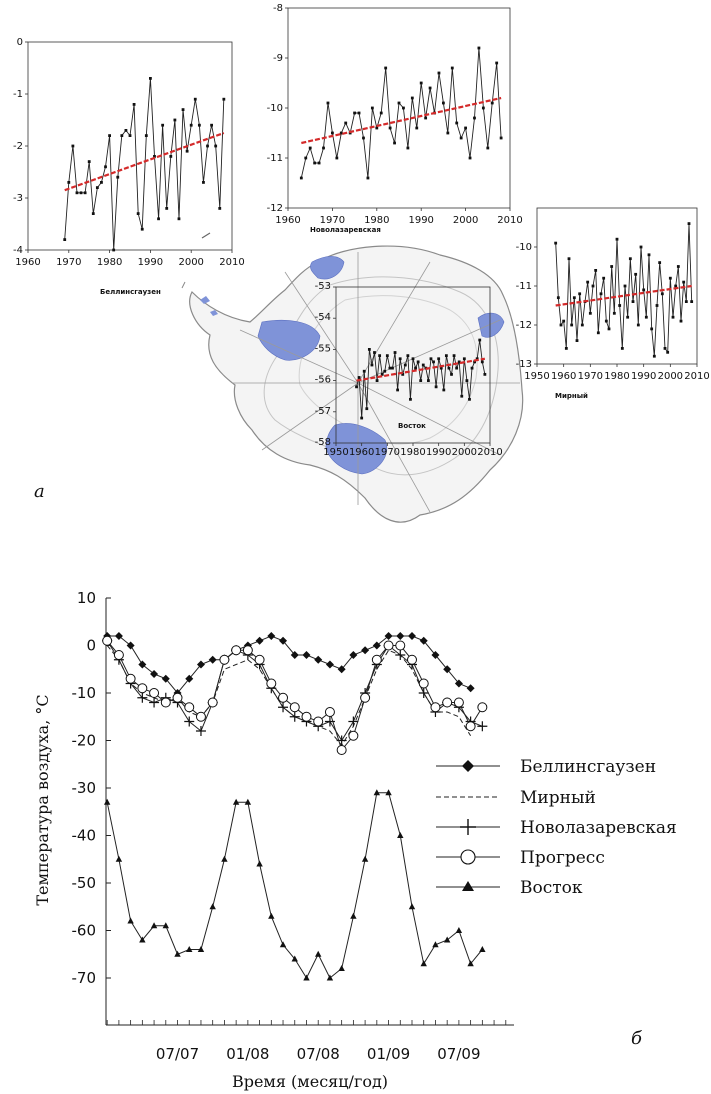  What do you see at coordinates (323, 317) in the screenshot?
I see `y-tick-label: -54` at bounding box center [323, 317].